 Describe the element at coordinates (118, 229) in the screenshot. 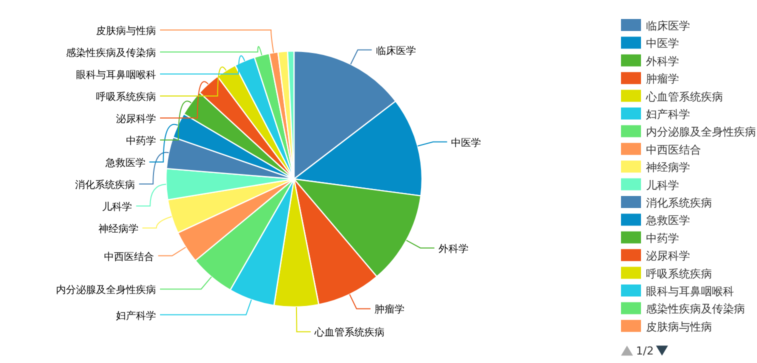

I see `slice-label: 神经病学` at that location.